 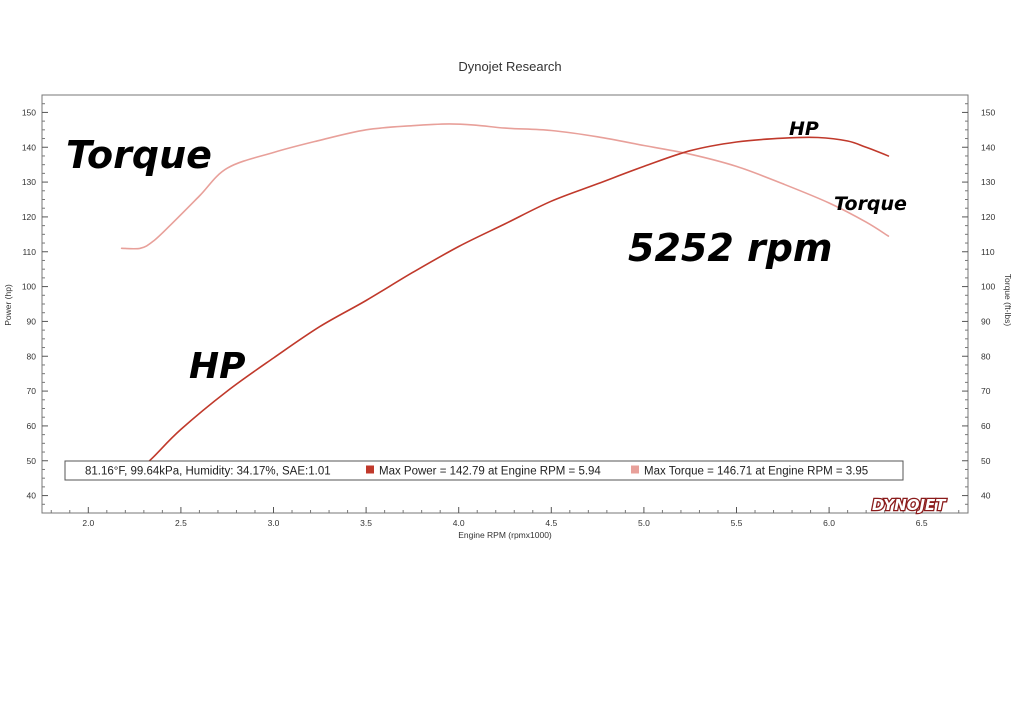 I want to click on y-axis-left: 40 50 60 70 80 90 100 110 120 130 140 150, so click(x=35, y=304).